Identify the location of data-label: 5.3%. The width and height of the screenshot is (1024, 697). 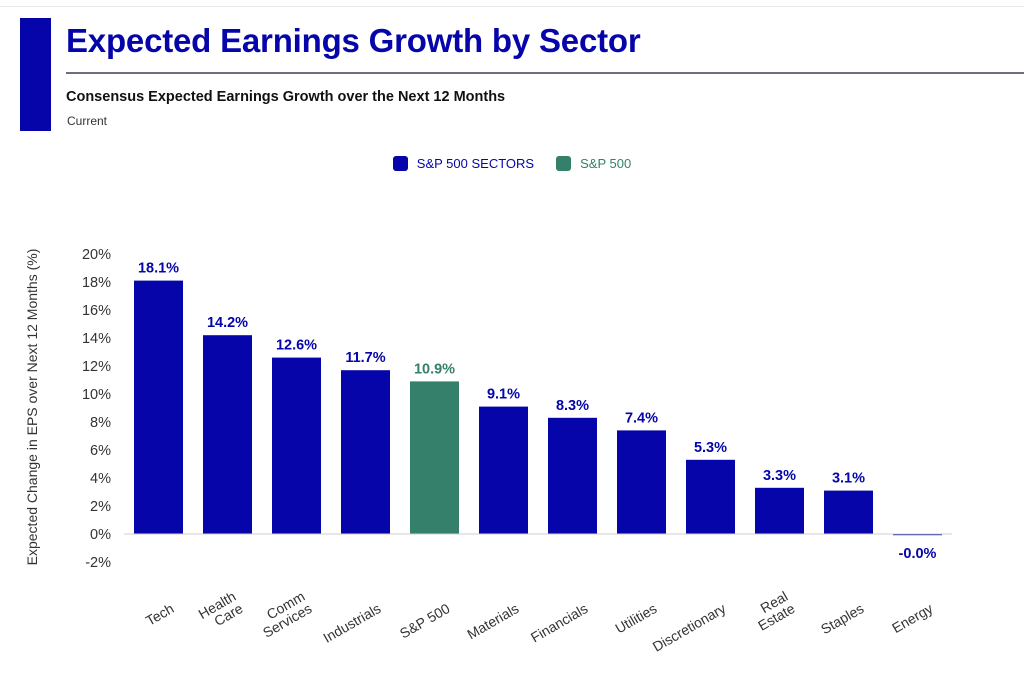
(710, 448).